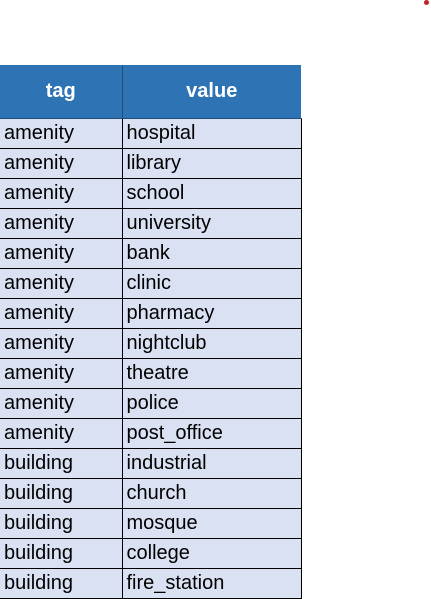 This screenshot has width=431, height=599. I want to click on value-cell: post_office, so click(212, 433).